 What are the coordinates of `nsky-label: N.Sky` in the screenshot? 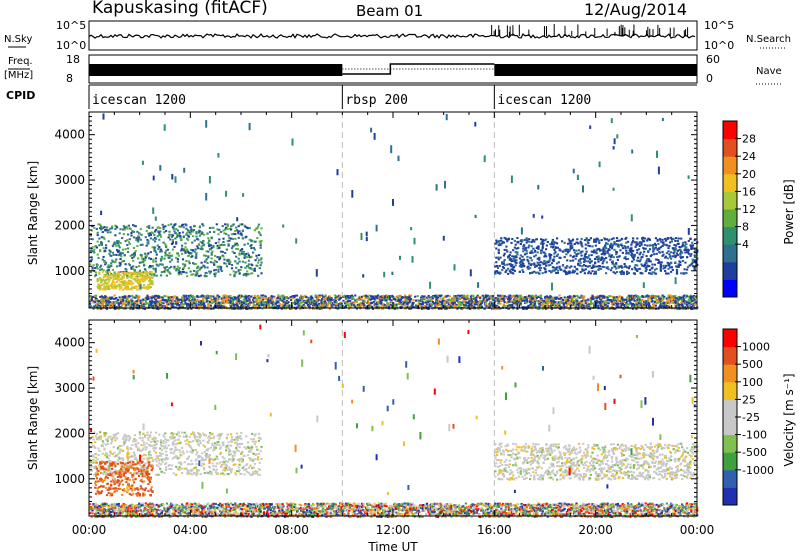 It's located at (18, 39).